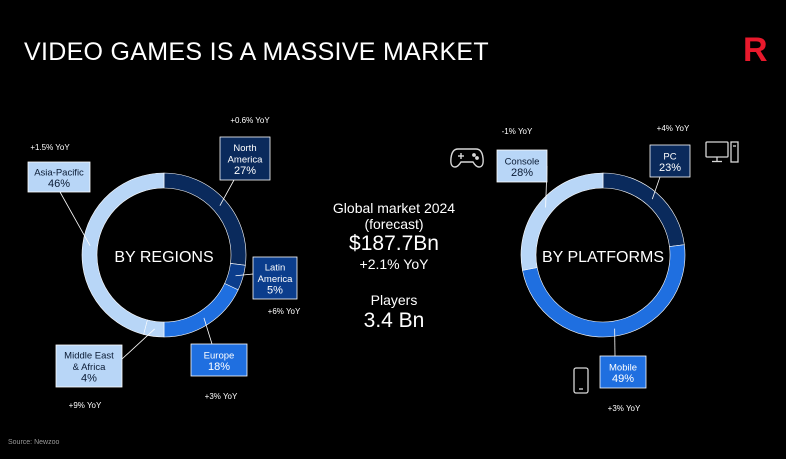 Image resolution: width=786 pixels, height=459 pixels. What do you see at coordinates (227, 192) in the screenshot?
I see `leader-north-america` at bounding box center [227, 192].